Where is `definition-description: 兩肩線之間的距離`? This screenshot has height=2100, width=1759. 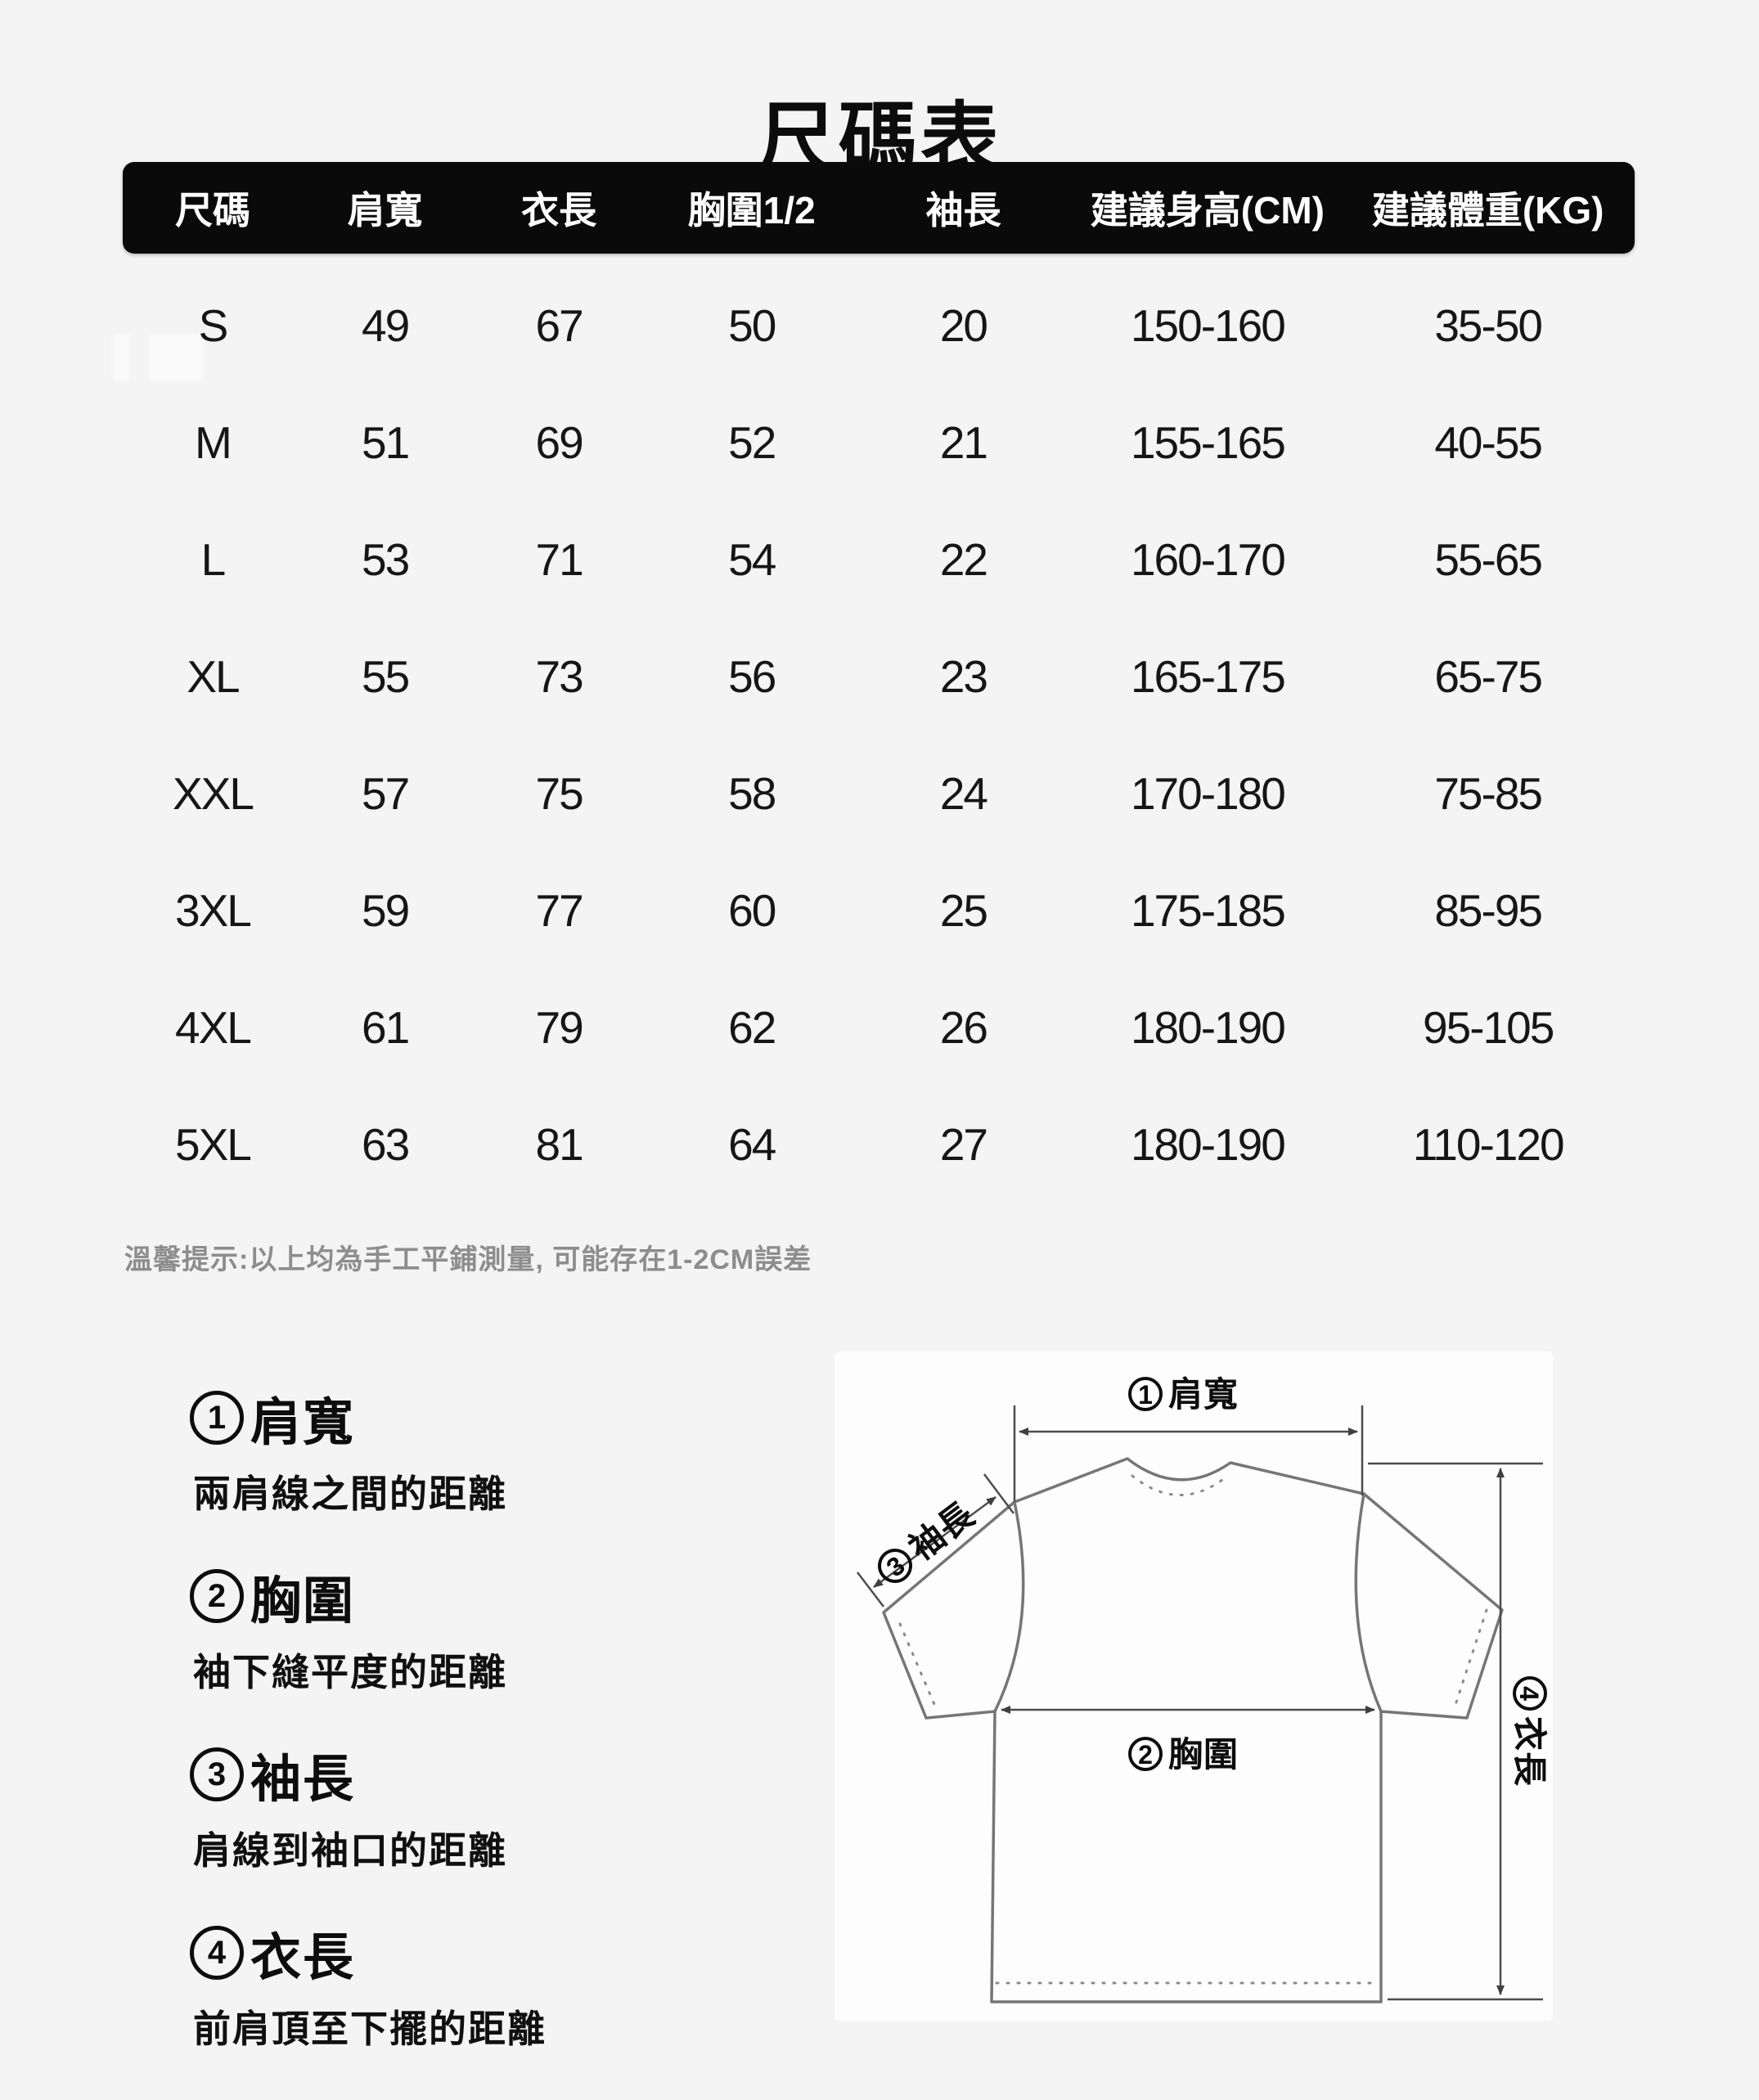 definition-description: 兩肩線之間的距離 is located at coordinates (350, 1494).